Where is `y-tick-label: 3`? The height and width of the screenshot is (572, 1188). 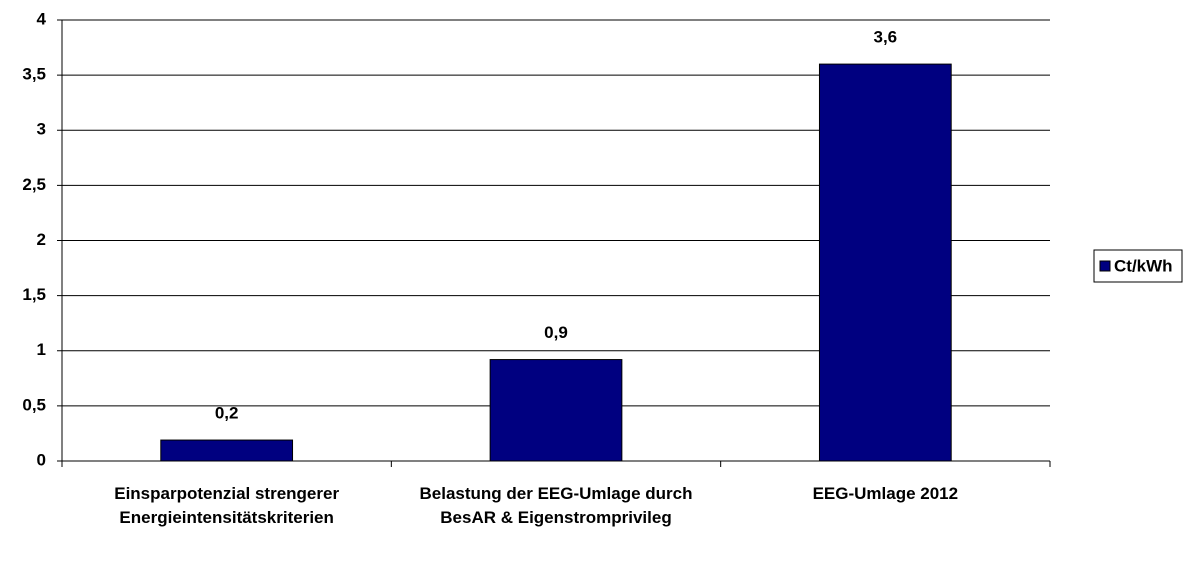
y-tick-label: 3 is located at coordinates (41, 129).